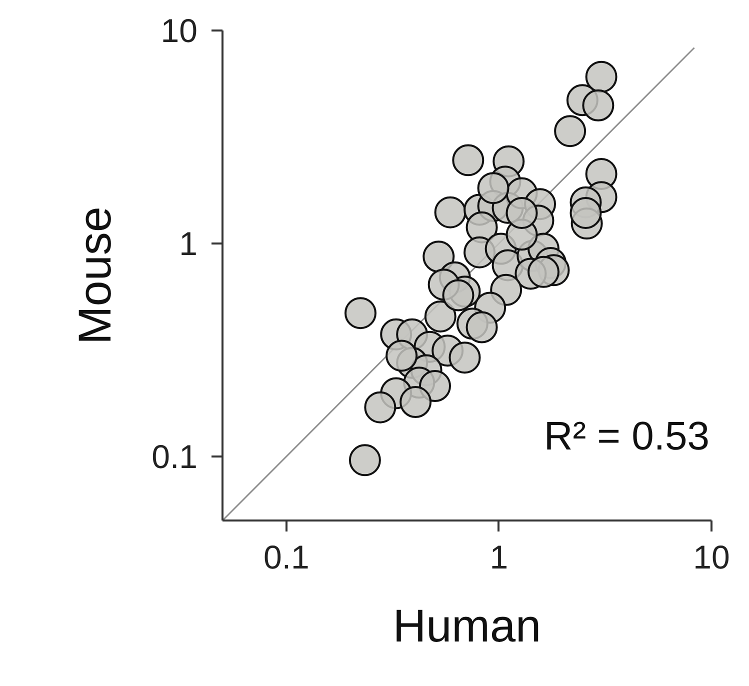 The width and height of the screenshot is (749, 686). Describe the element at coordinates (287, 557) in the screenshot. I see `x-tick-label: 0.1` at that location.